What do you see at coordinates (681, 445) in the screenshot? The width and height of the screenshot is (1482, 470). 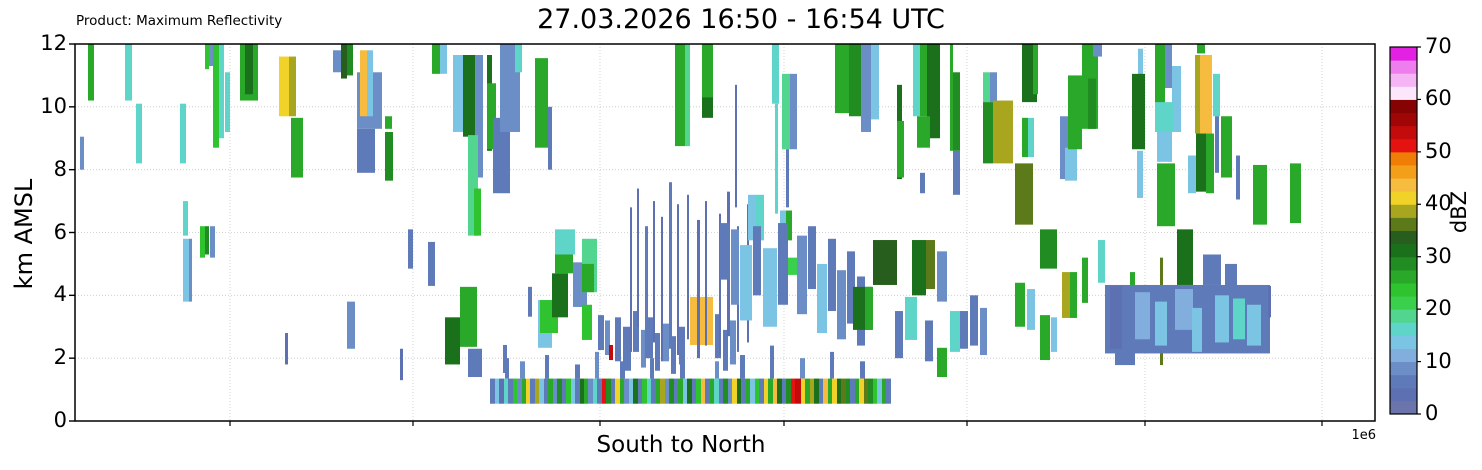 I see `x-axis-label: South to North` at bounding box center [681, 445].